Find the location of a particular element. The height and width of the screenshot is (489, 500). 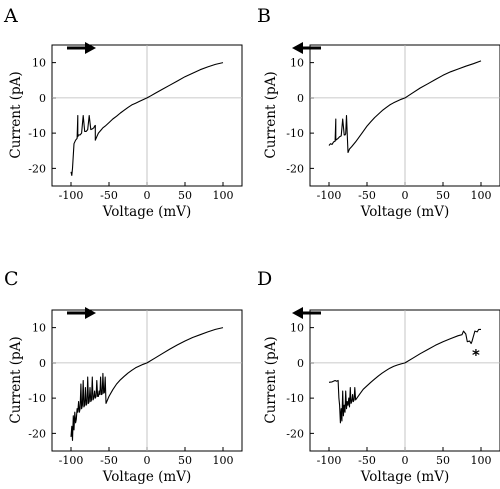

panel-letter-a: A is located at coordinates (10, 16).